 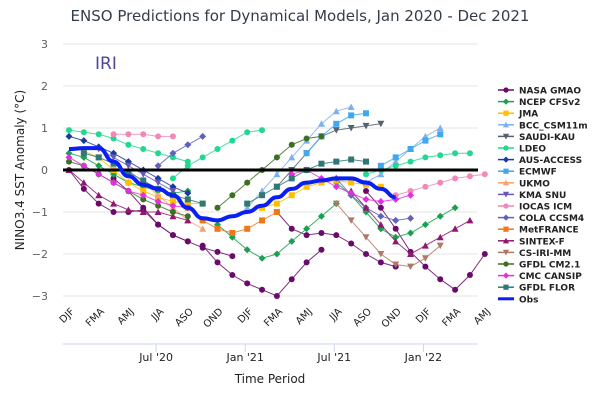 What do you see at coordinates (40, 254) in the screenshot?
I see `y-tick-label: −2` at bounding box center [40, 254].